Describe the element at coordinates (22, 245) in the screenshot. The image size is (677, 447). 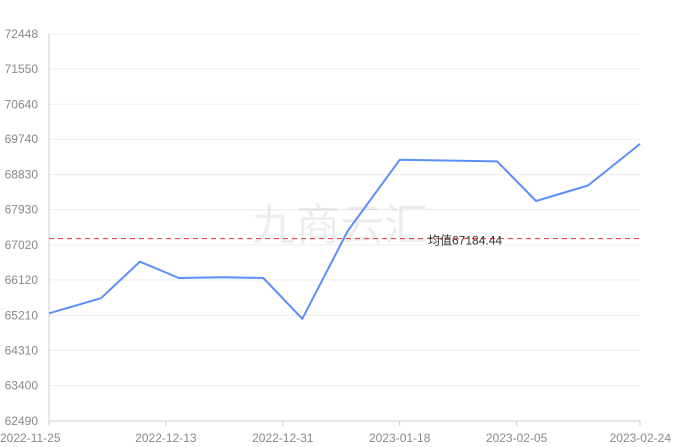
I see `y-tick-label: 67020` at that location.